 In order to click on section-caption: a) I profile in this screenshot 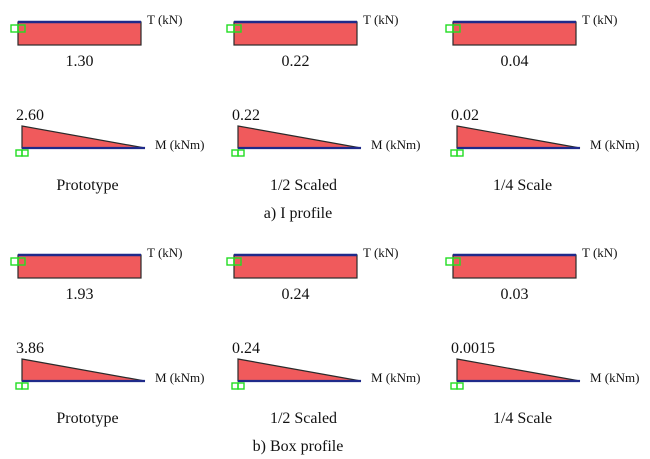, I will do `click(298, 213)`.